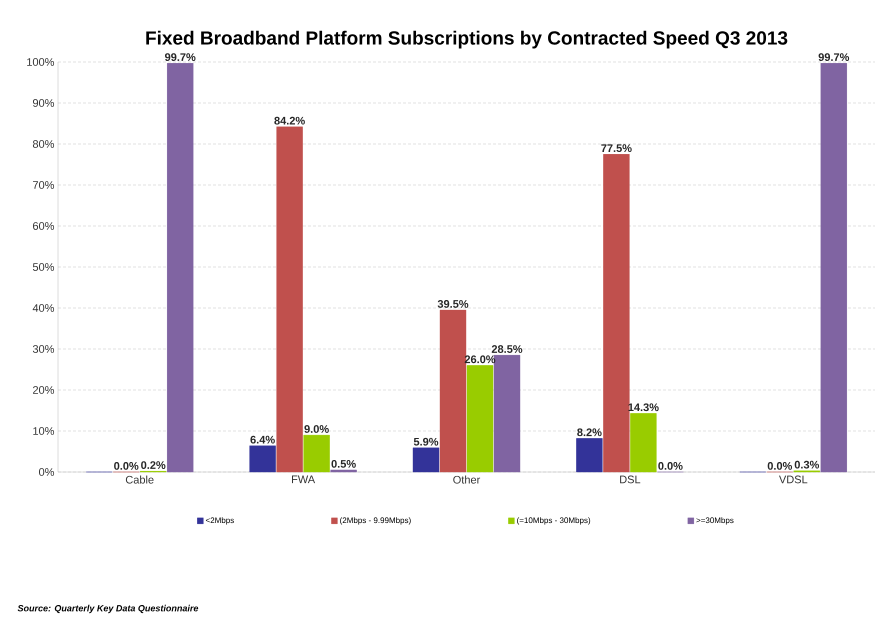 Image resolution: width=885 pixels, height=624 pixels. I want to click on data-label: 8.2%, so click(589, 432).